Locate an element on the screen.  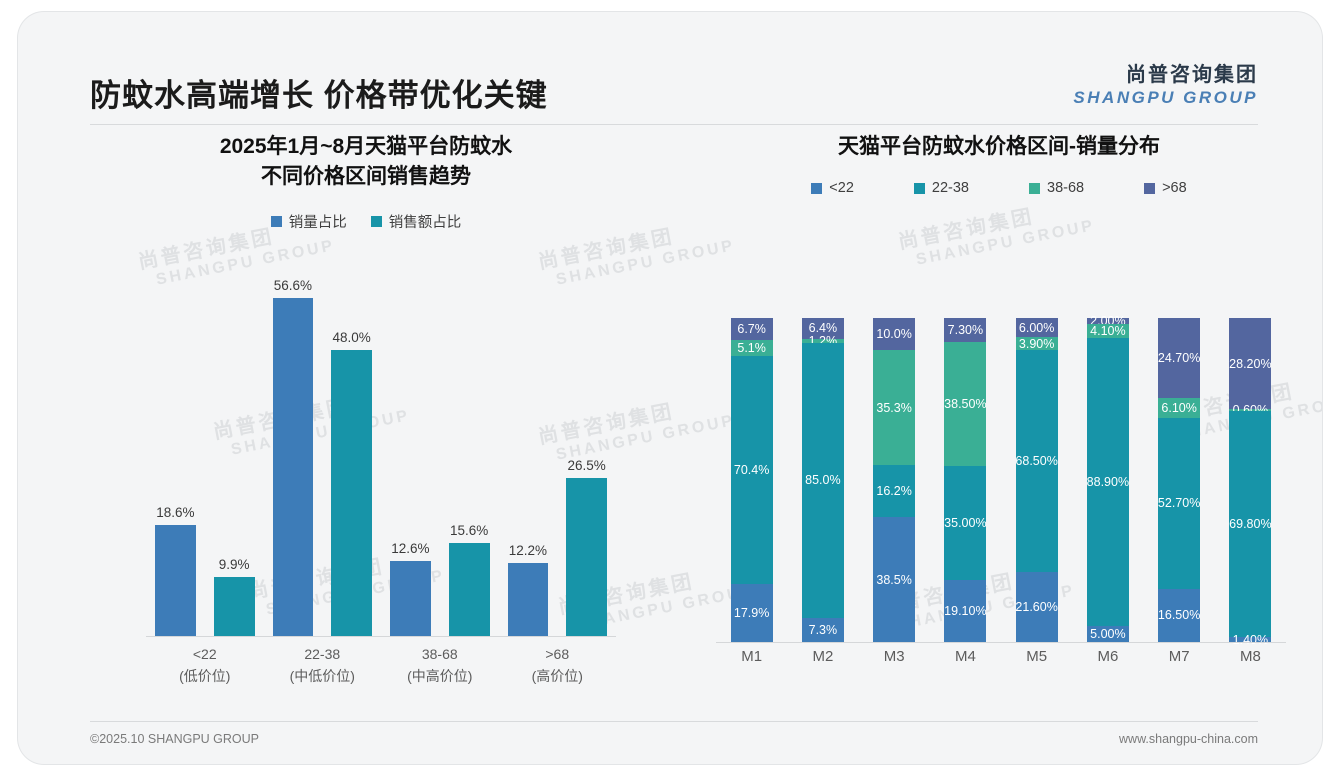
stack-segment->68: 10.0% is located at coordinates (894, 334).